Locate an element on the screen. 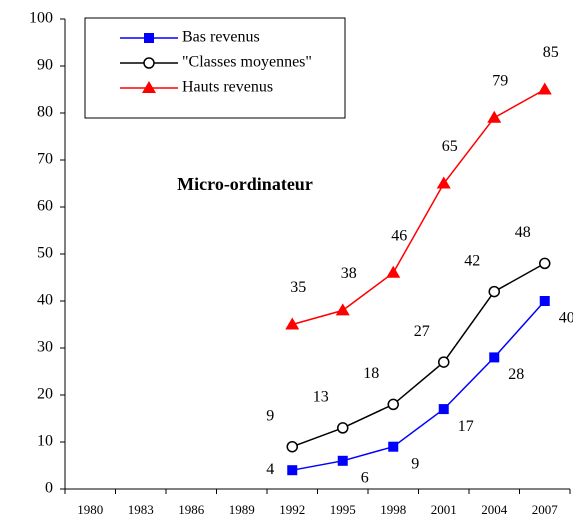 The width and height of the screenshot is (573, 524). y-tick-label: 40 is located at coordinates (45, 300).